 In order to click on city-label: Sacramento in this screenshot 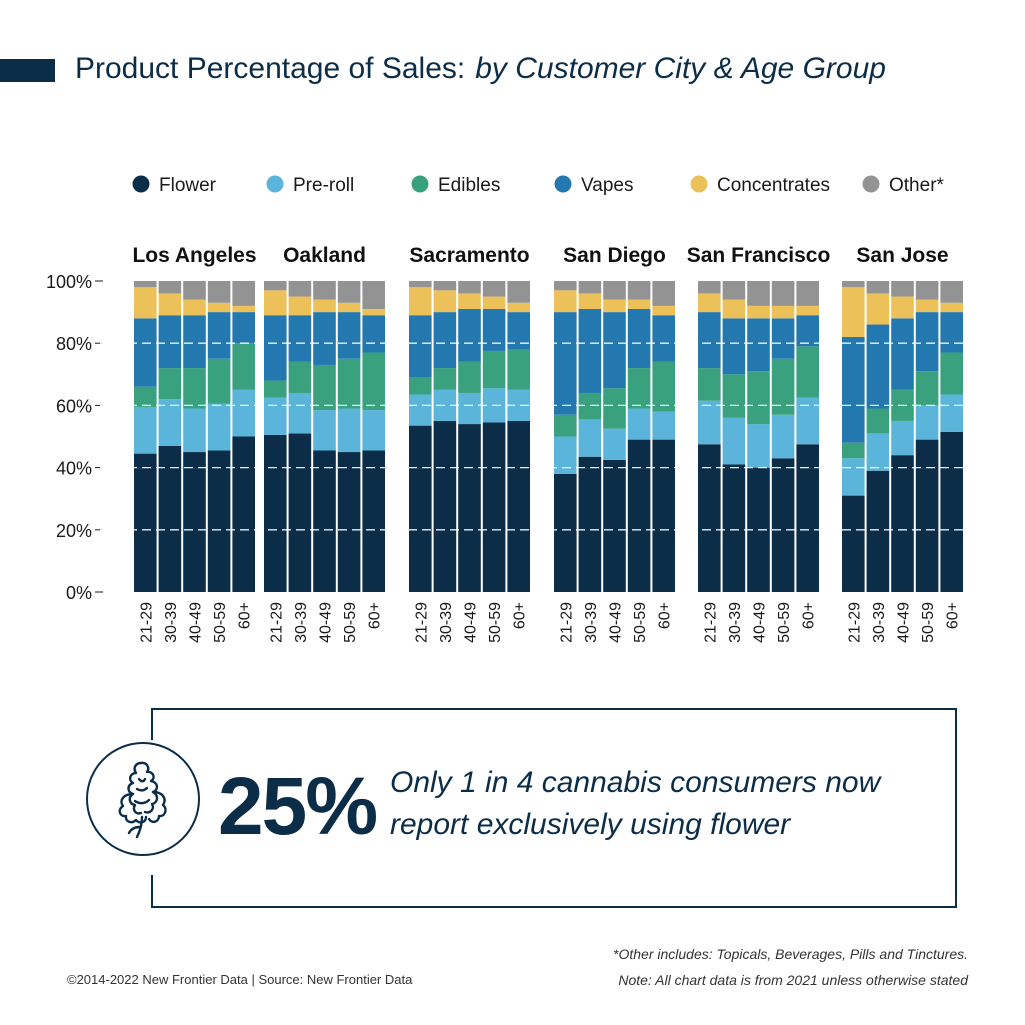, I will do `click(469, 255)`.